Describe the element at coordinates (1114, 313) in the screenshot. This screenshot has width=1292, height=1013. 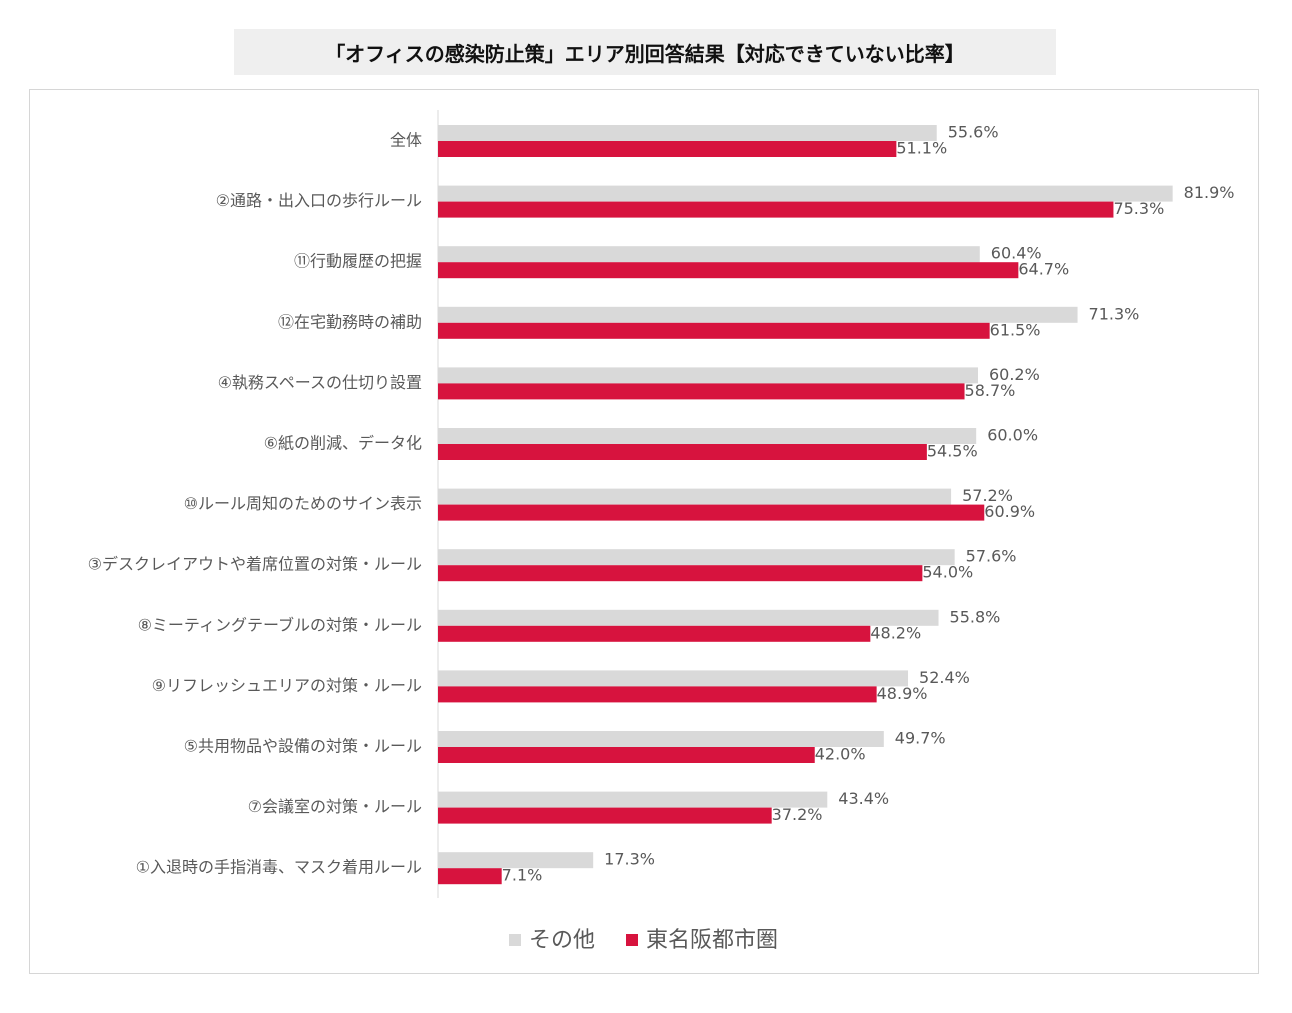
I see `value-label-other: 71.3%` at that location.